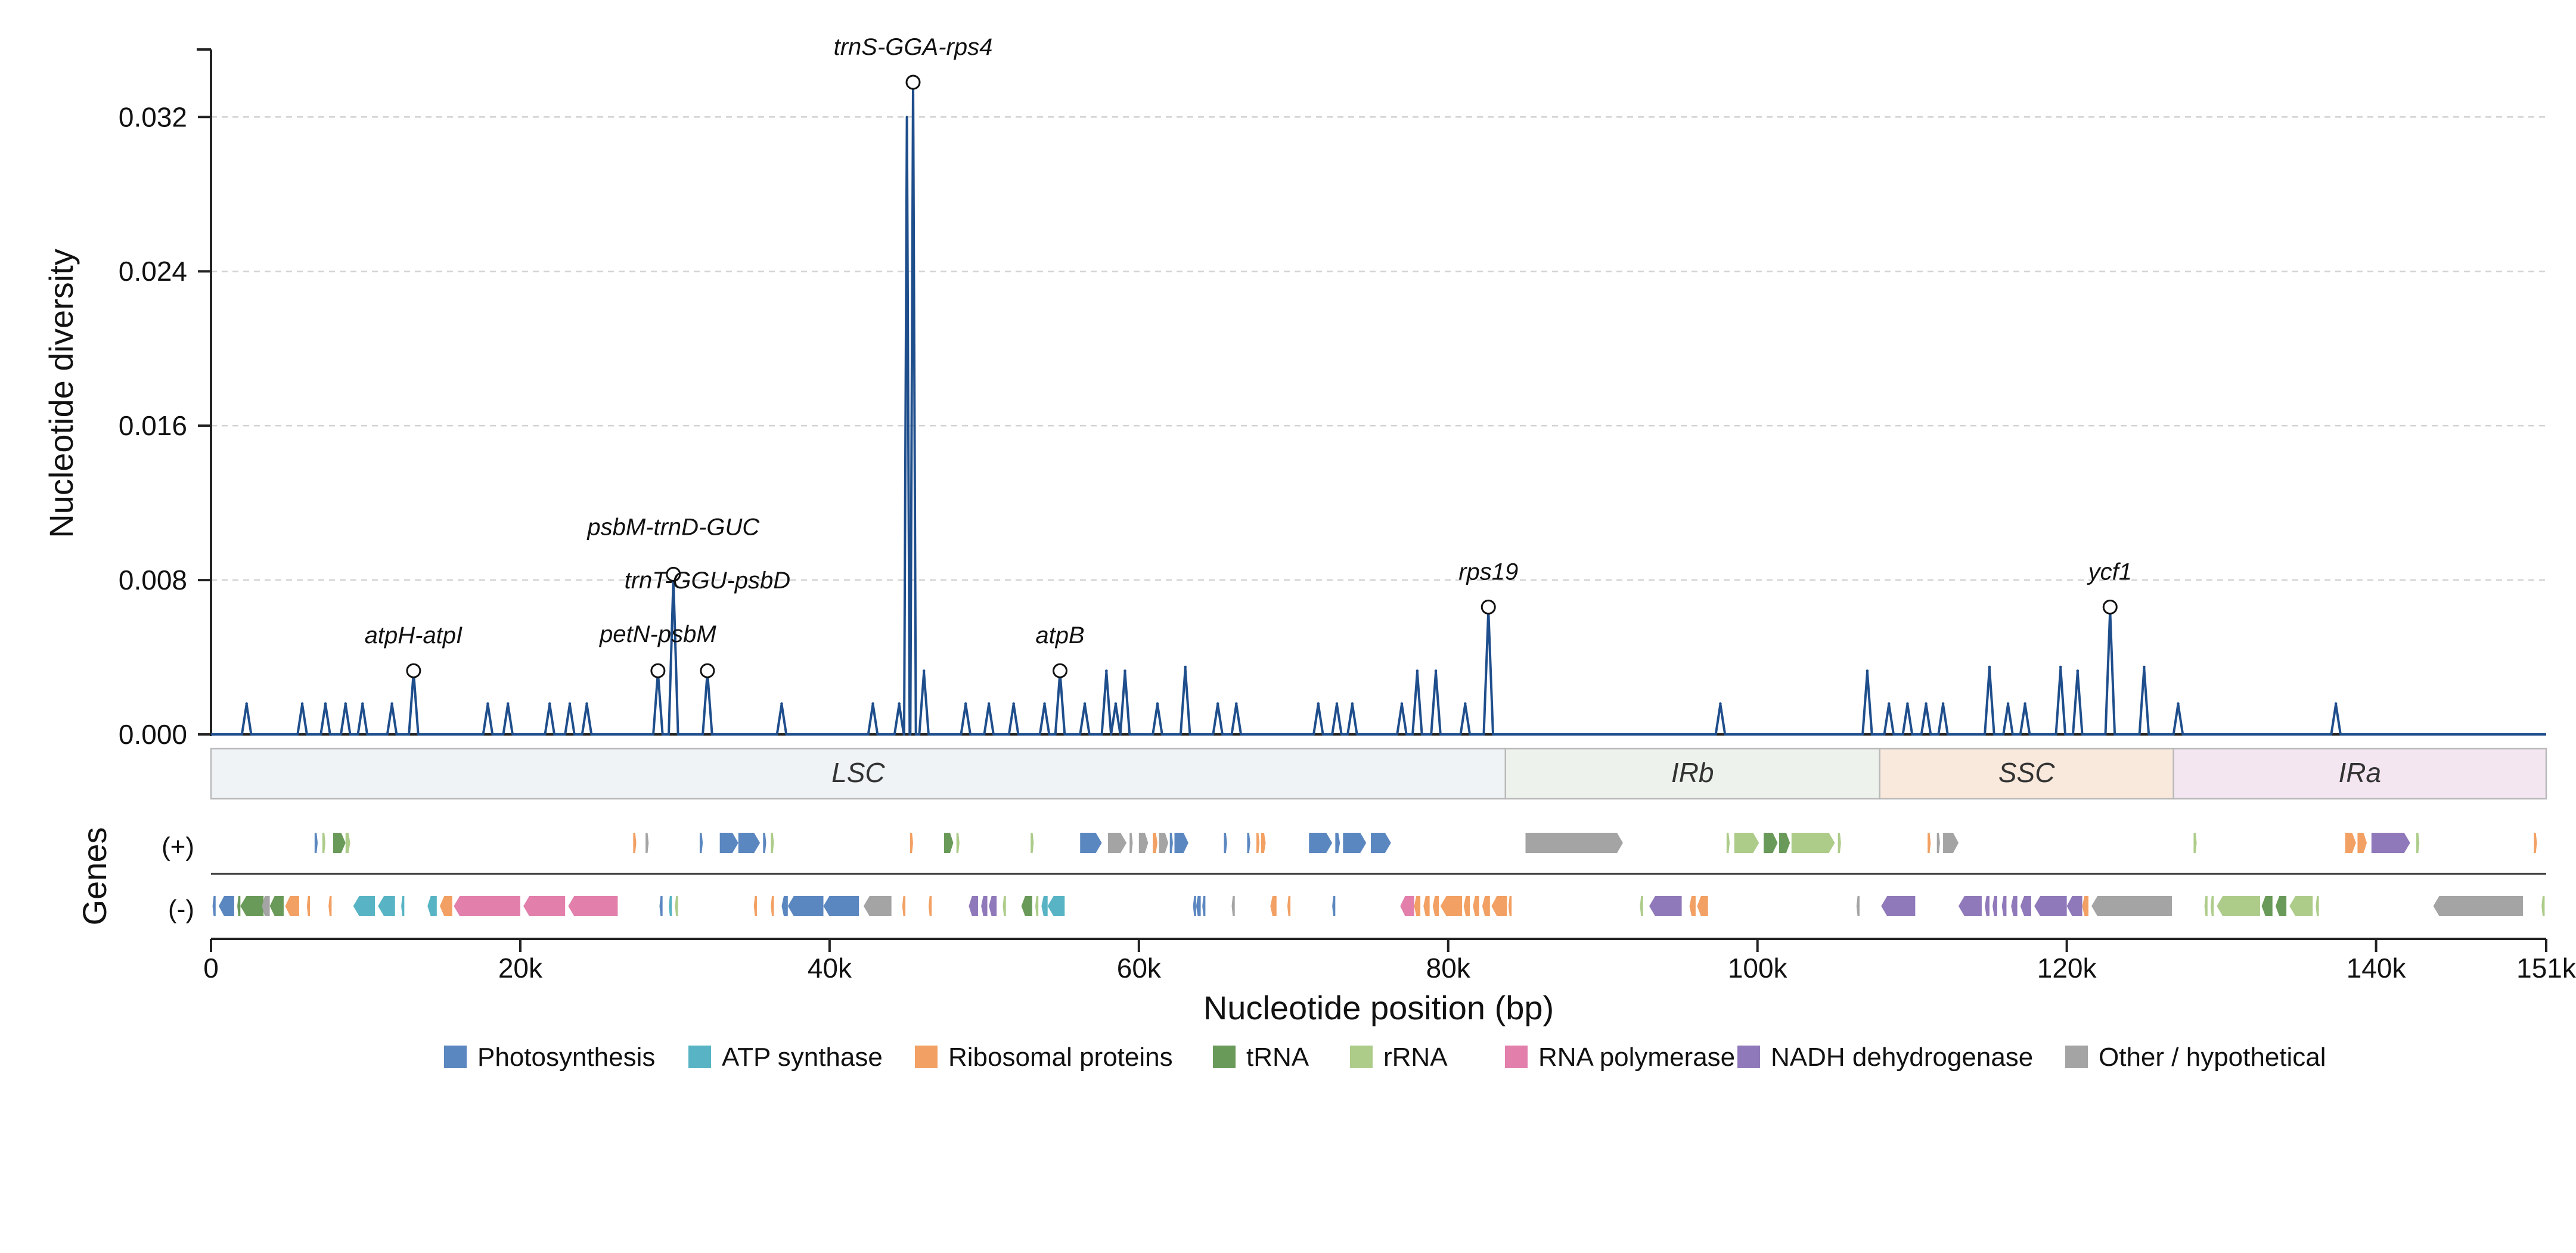  What do you see at coordinates (926, 1057) in the screenshot?
I see `legend-swatch-ribo` at bounding box center [926, 1057].